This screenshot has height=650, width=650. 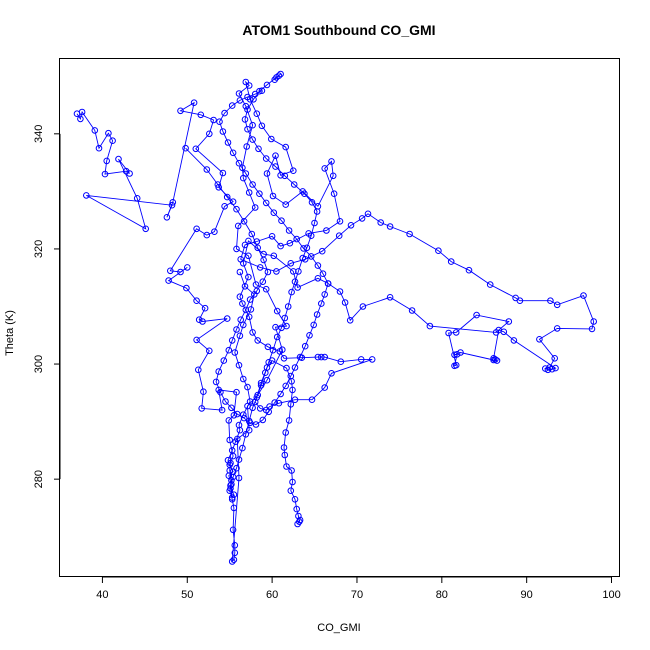 What do you see at coordinates (338, 30) in the screenshot?
I see `chart-title: ATOM1 Southbound CO_GMI` at bounding box center [338, 30].